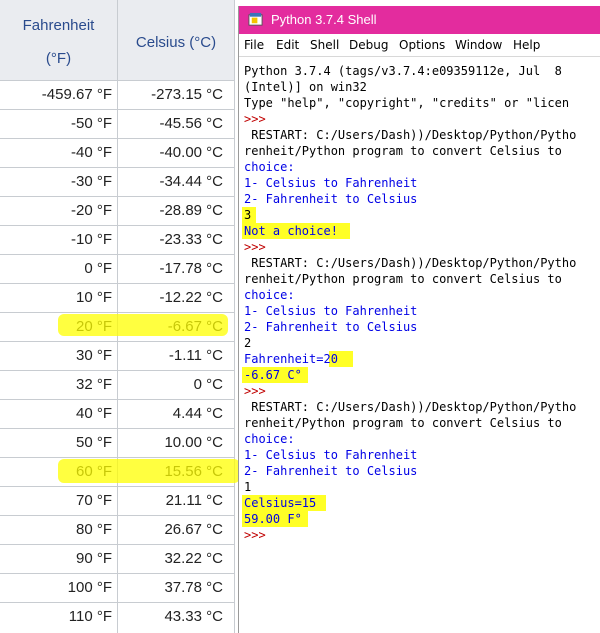 Image resolution: width=600 pixels, height=633 pixels. Describe the element at coordinates (193, 558) in the screenshot. I see `celsius-cell: 32.22 °C` at that location.